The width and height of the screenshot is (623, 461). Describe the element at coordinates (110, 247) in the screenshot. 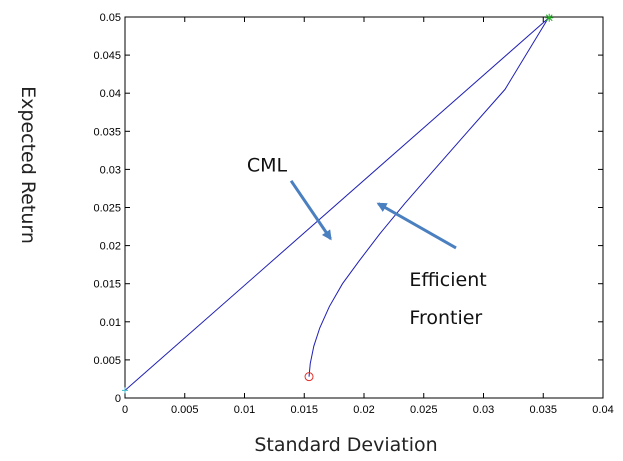

I see `y-tick-label: 0.02` at that location.